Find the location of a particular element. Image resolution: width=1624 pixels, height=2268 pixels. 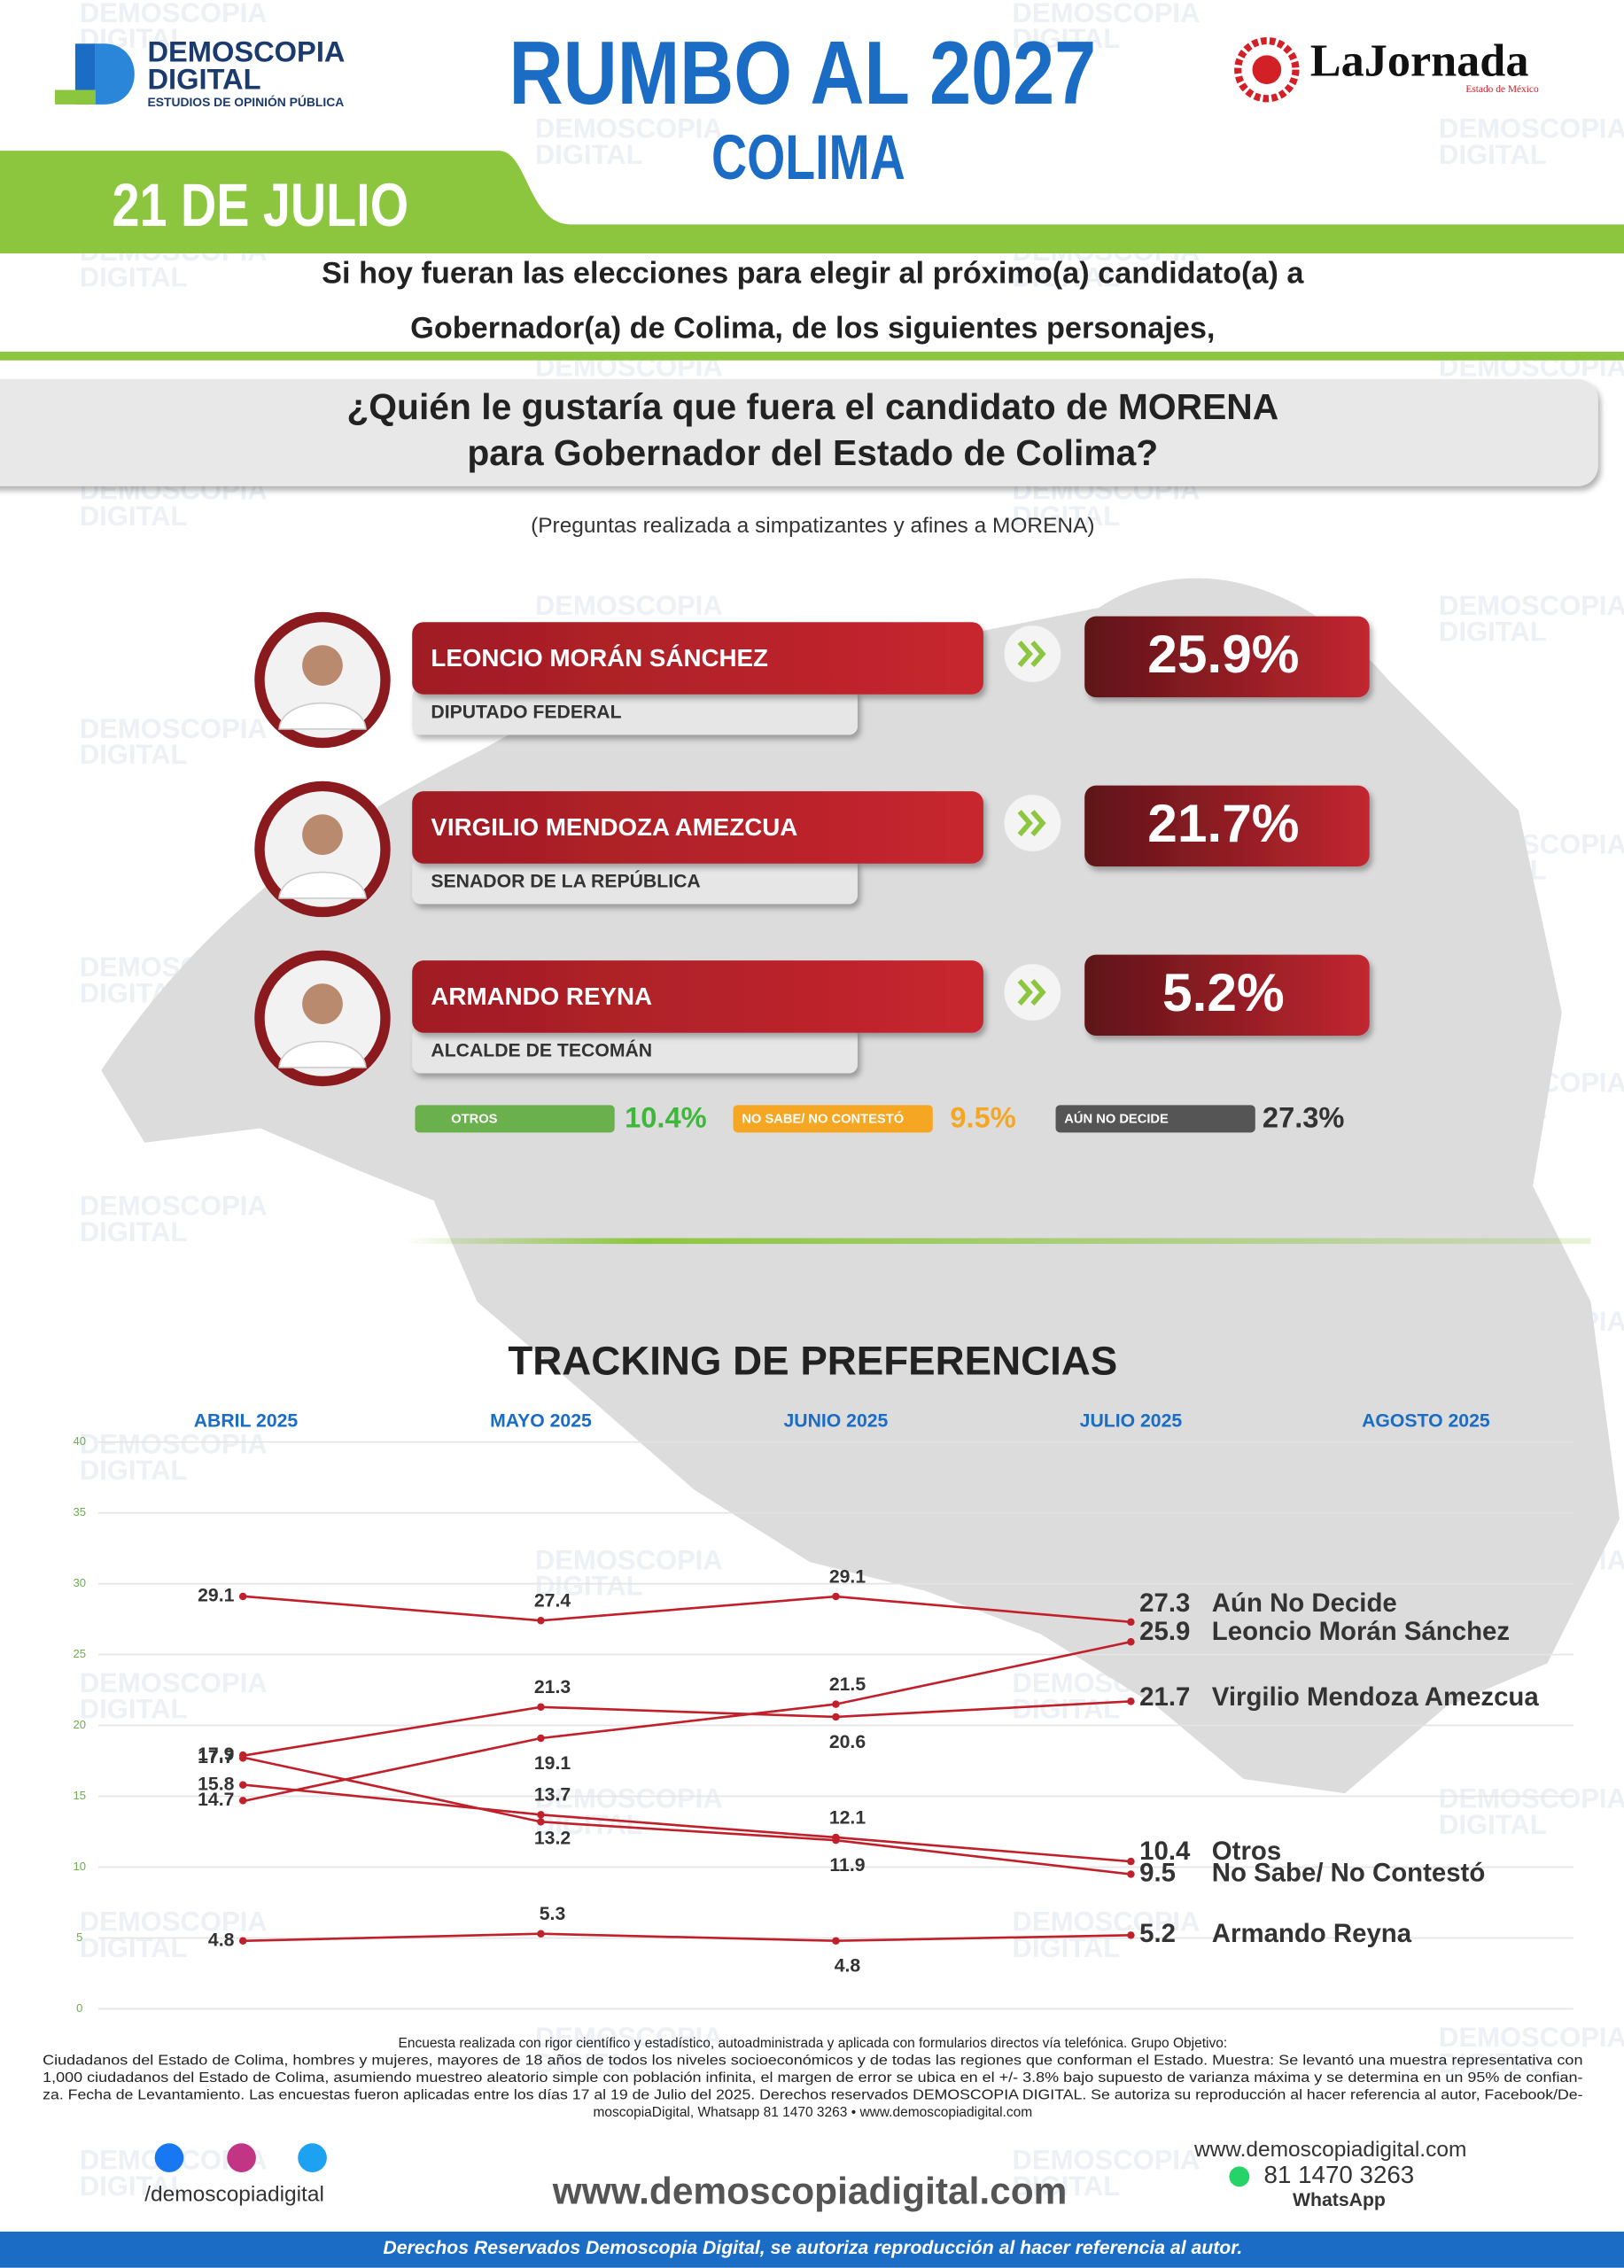

candidate-role: ALCALDE DE TECOMÁN is located at coordinates (542, 1050).